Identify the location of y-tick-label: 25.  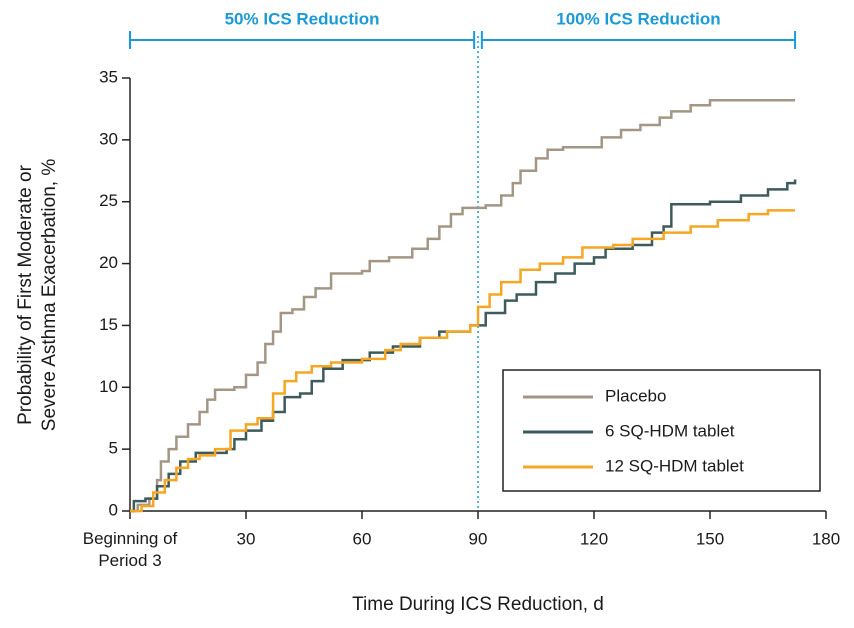
(108, 200).